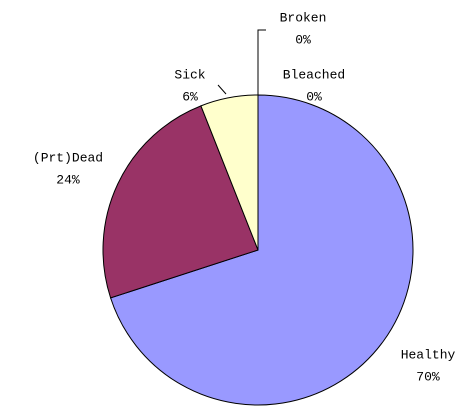 This screenshot has height=406, width=470. What do you see at coordinates (314, 74) in the screenshot?
I see `slice-label: Bleached` at bounding box center [314, 74].